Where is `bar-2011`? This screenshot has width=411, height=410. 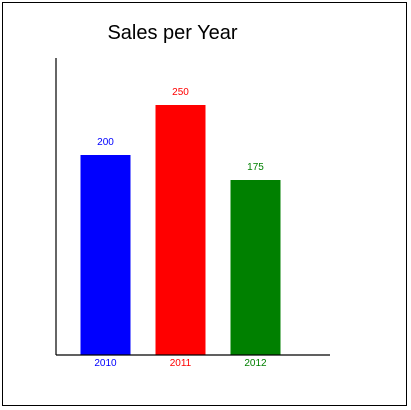
bar-2011 is located at coordinates (180, 230).